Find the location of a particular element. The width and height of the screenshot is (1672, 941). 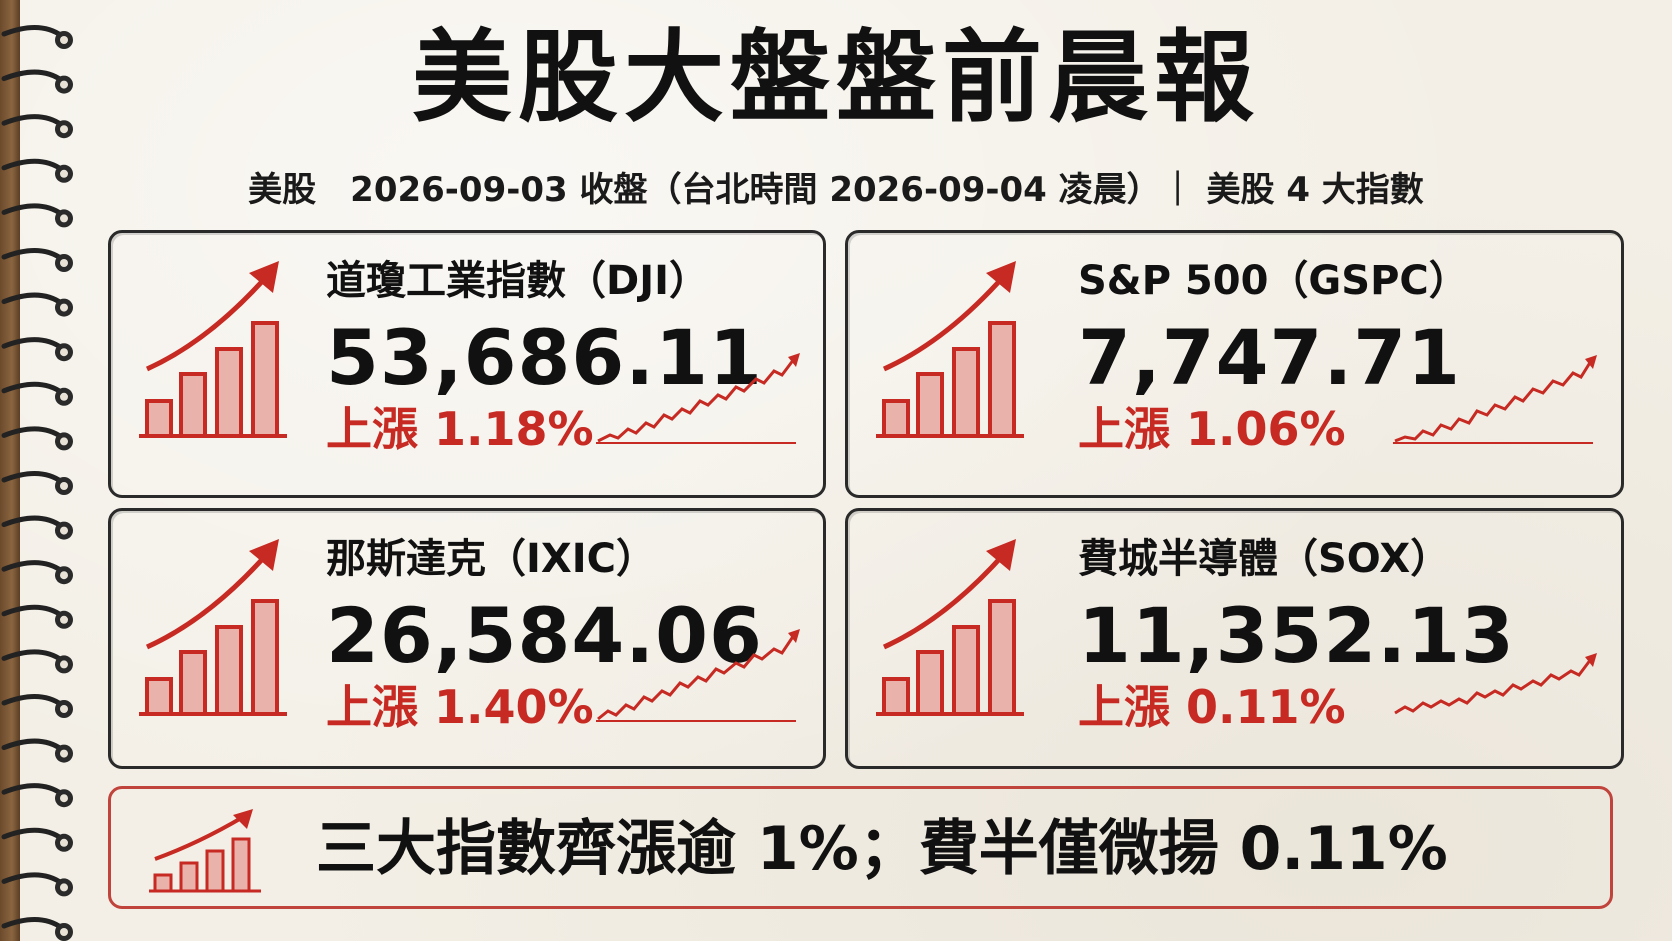

index-card-dji: 道瓊工業指數（DJI） 53,686.11 上漲 1.18% is located at coordinates (467, 364).